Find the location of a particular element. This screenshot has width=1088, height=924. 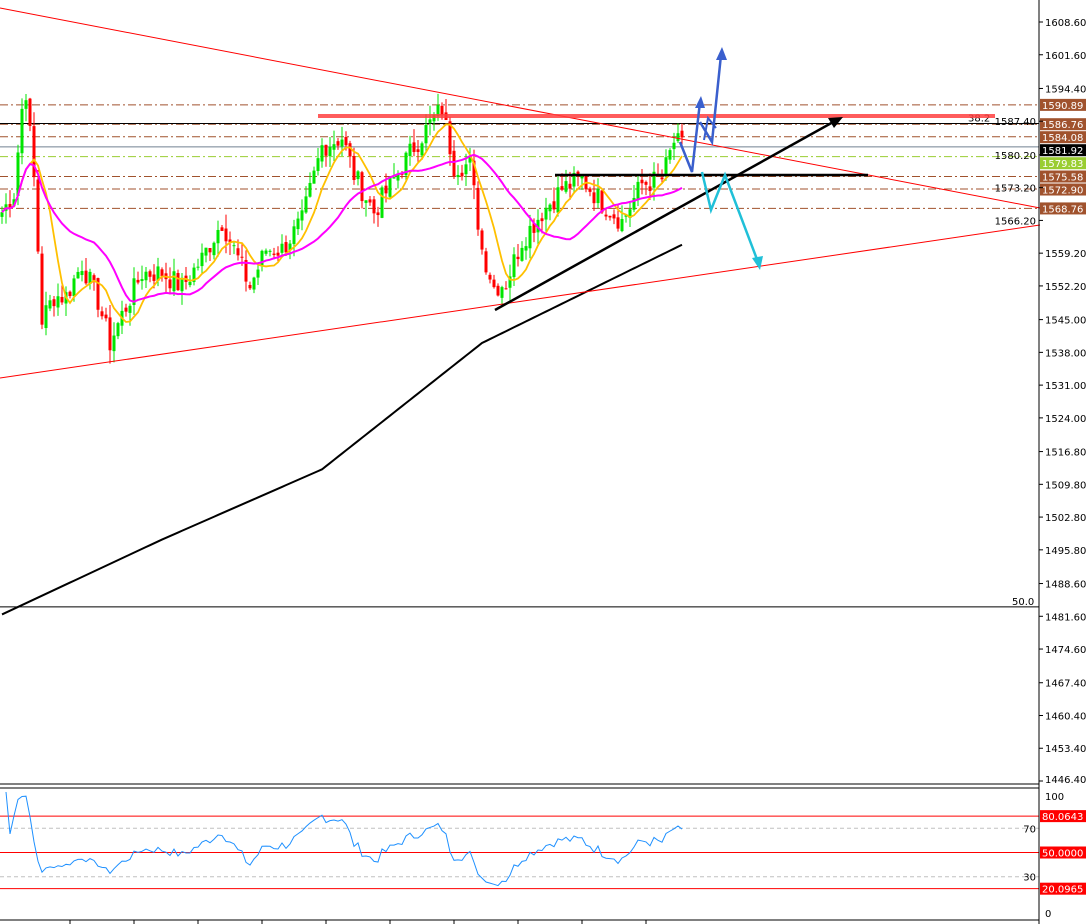

y-tick-label: 1481.60 is located at coordinates (1065, 617).